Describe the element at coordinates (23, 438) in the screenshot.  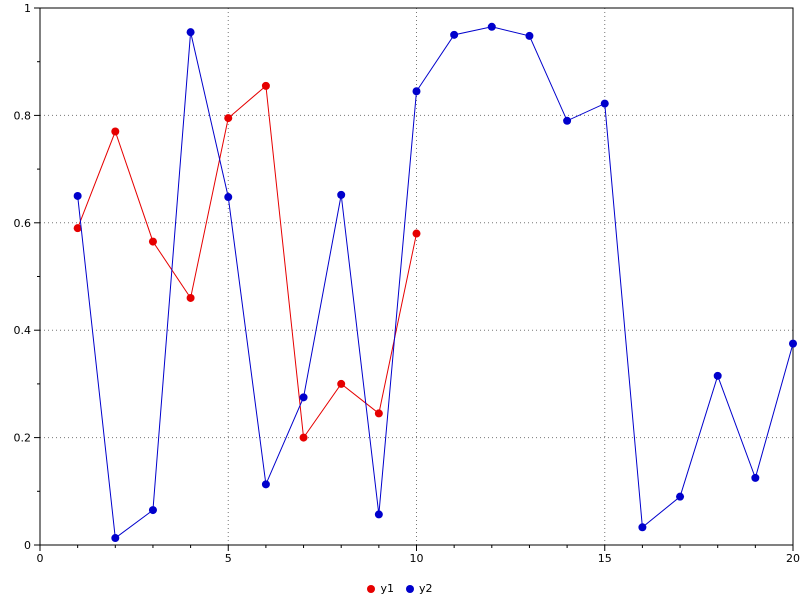
I see `y-tick-label: 0.2` at that location.